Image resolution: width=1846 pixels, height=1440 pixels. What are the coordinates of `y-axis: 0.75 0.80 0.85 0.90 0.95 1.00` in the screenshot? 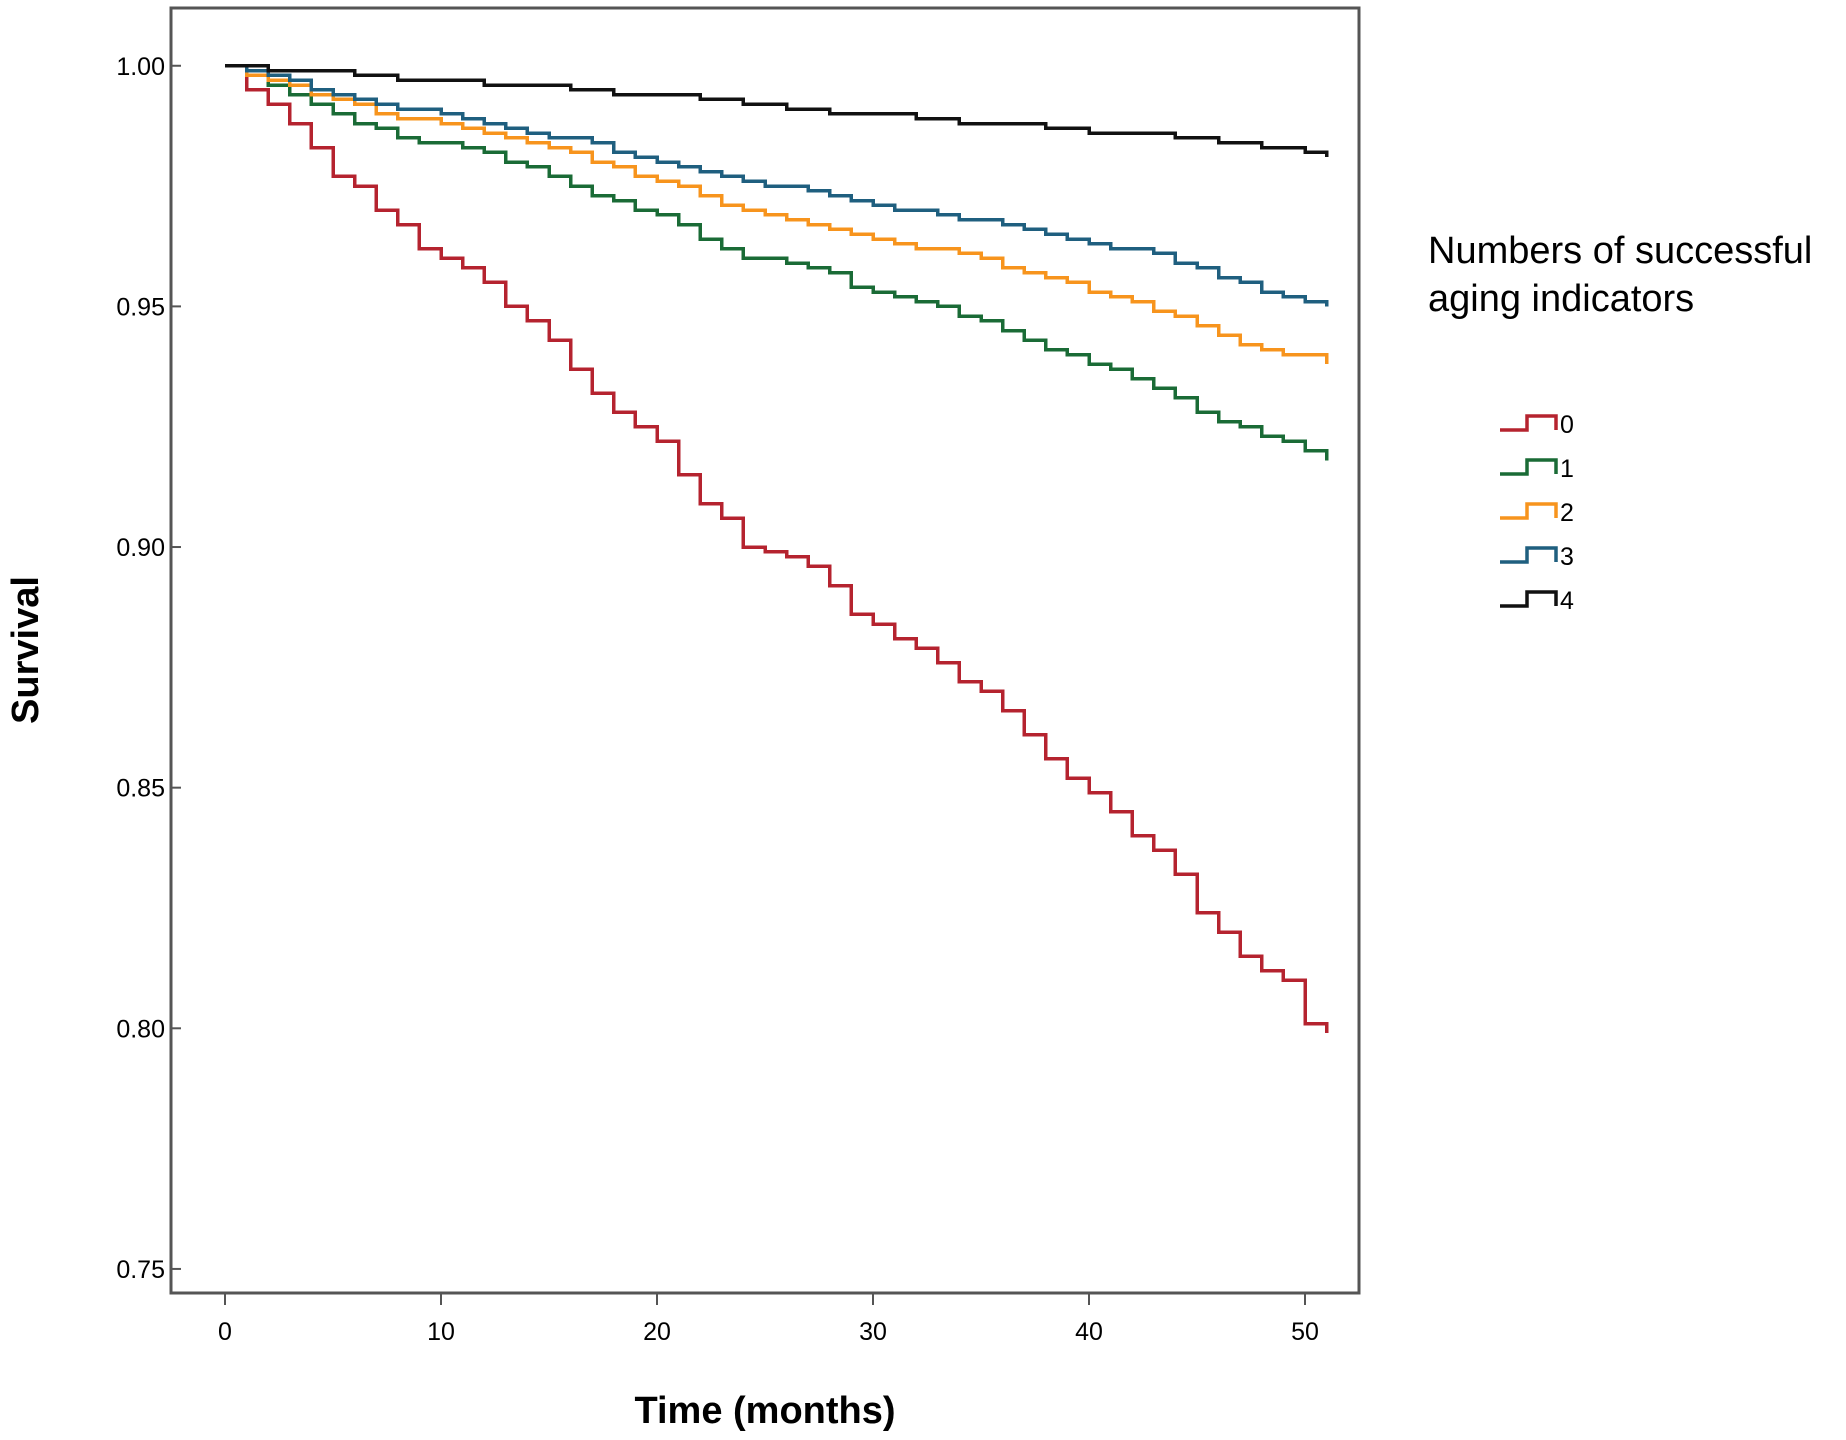 It's located at (148, 668).